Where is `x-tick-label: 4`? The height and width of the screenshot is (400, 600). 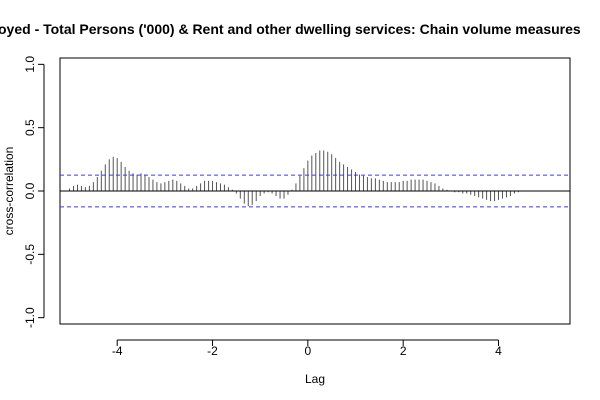 x-tick-label: 4 is located at coordinates (498, 351).